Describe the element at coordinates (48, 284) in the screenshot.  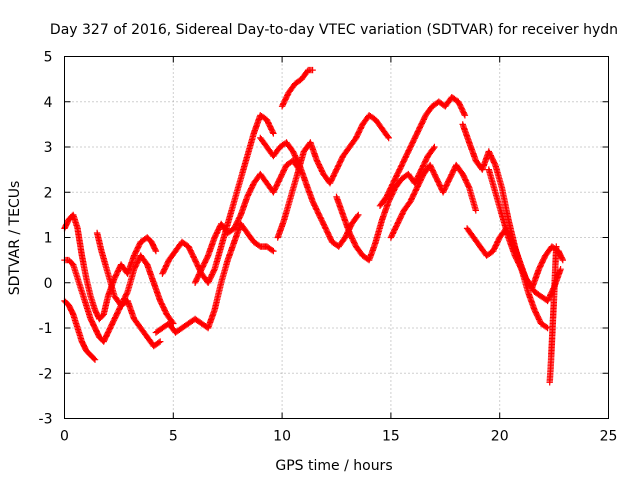
I see `y-tick-label: 0` at that location.